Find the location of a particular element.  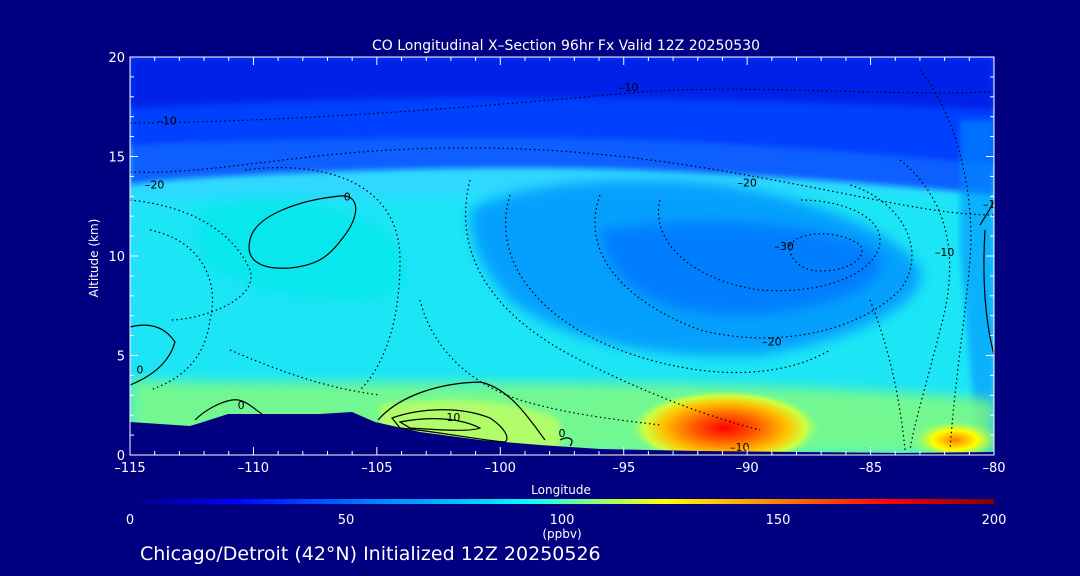

x-tick-label: –105 is located at coordinates (376, 468).